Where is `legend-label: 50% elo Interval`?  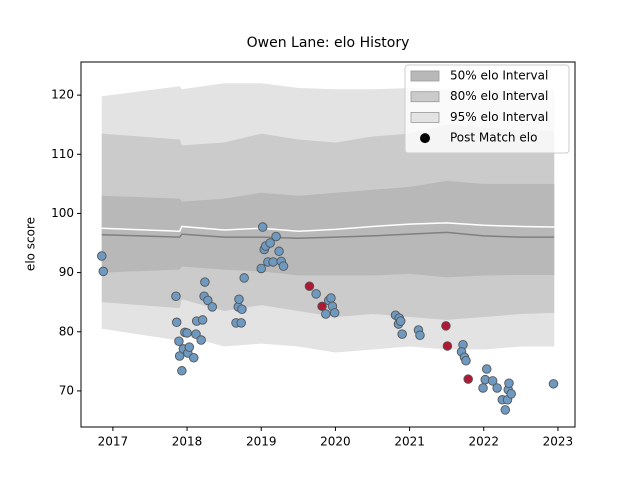
legend-label: 50% elo Interval is located at coordinates (499, 76).